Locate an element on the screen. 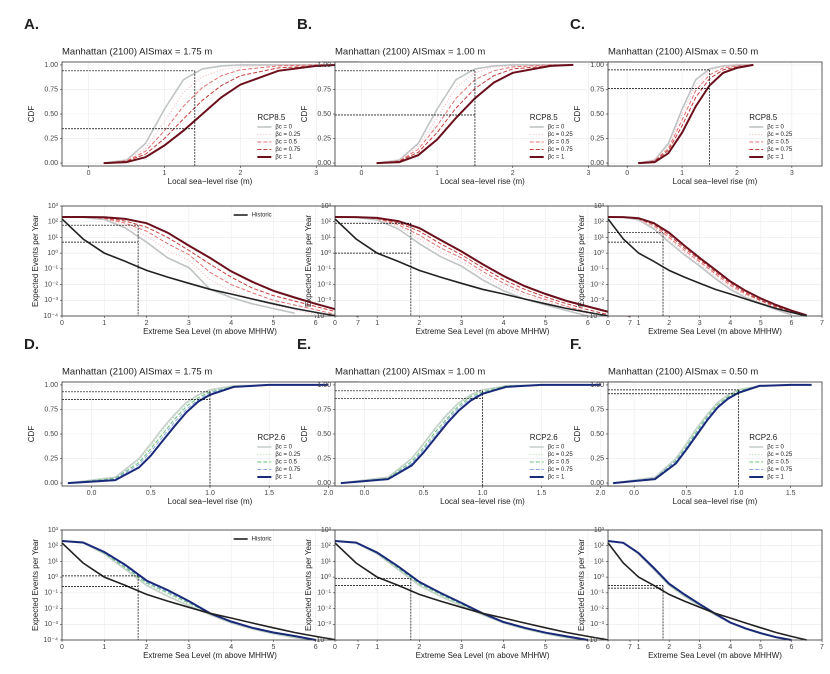 Image resolution: width=830 pixels, height=674 pixels. plot-frame is located at coordinates (715, 434).